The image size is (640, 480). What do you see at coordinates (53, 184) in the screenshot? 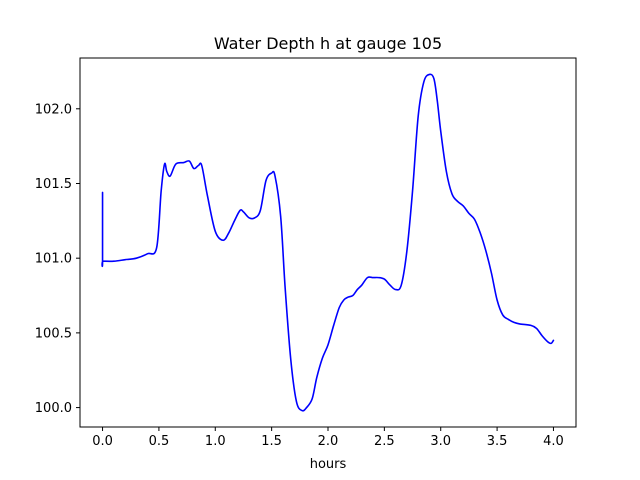
I see `y-tick-label: 101.5` at bounding box center [53, 184].